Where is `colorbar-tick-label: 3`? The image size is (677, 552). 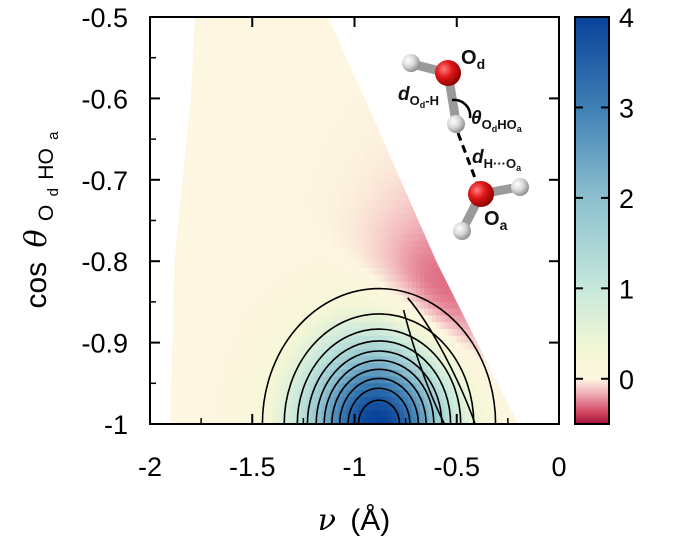 colorbar-tick-label: 3 is located at coordinates (626, 108).